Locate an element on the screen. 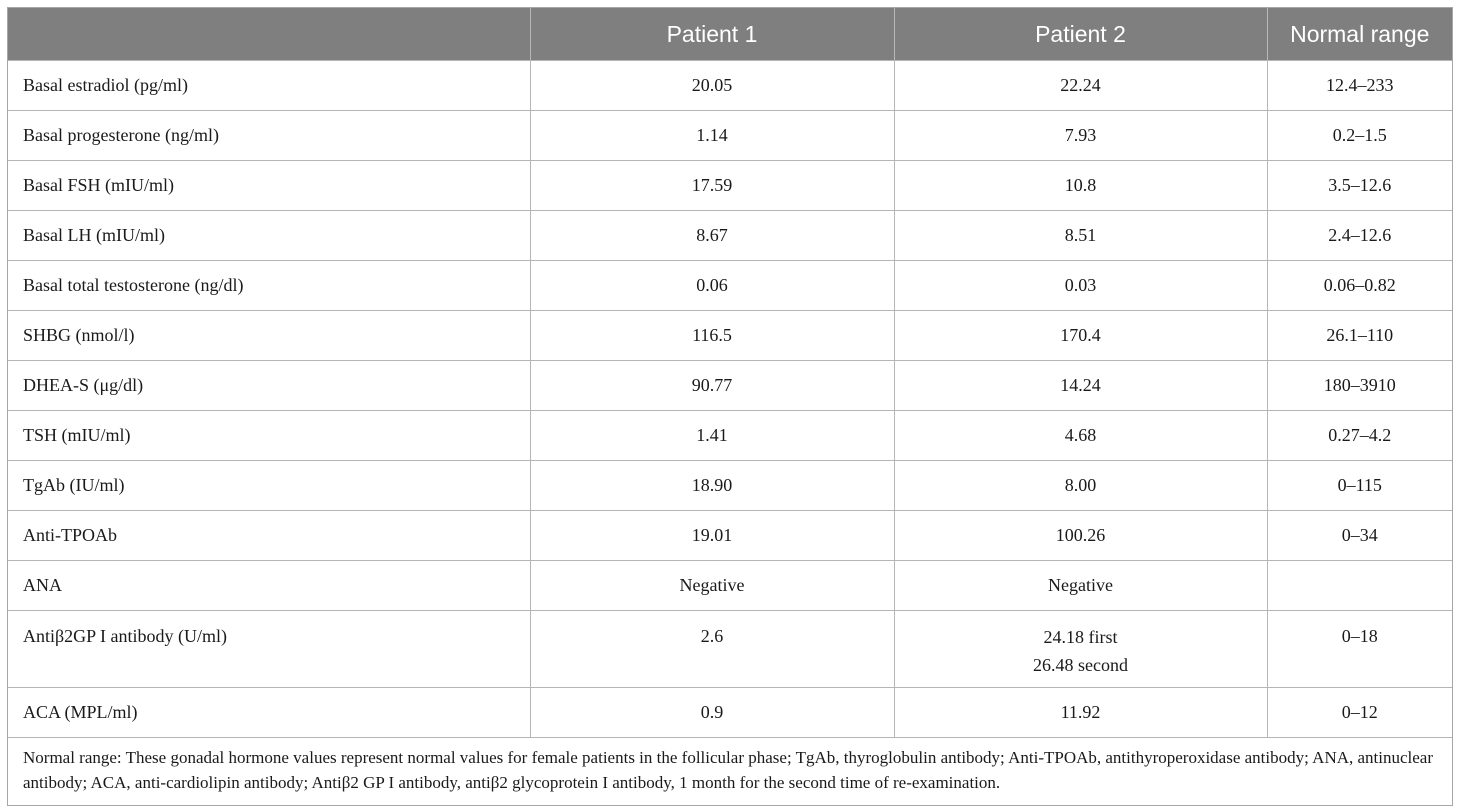 This screenshot has height=812, width=1460. patient-1-cell: 0.06 is located at coordinates (711, 285).